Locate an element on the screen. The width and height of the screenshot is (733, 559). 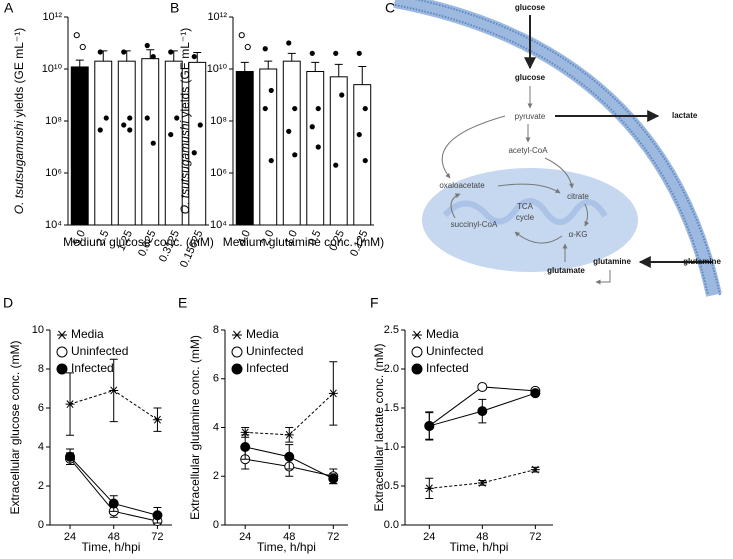
y-tick-label: 2 is located at coordinates (216, 476).